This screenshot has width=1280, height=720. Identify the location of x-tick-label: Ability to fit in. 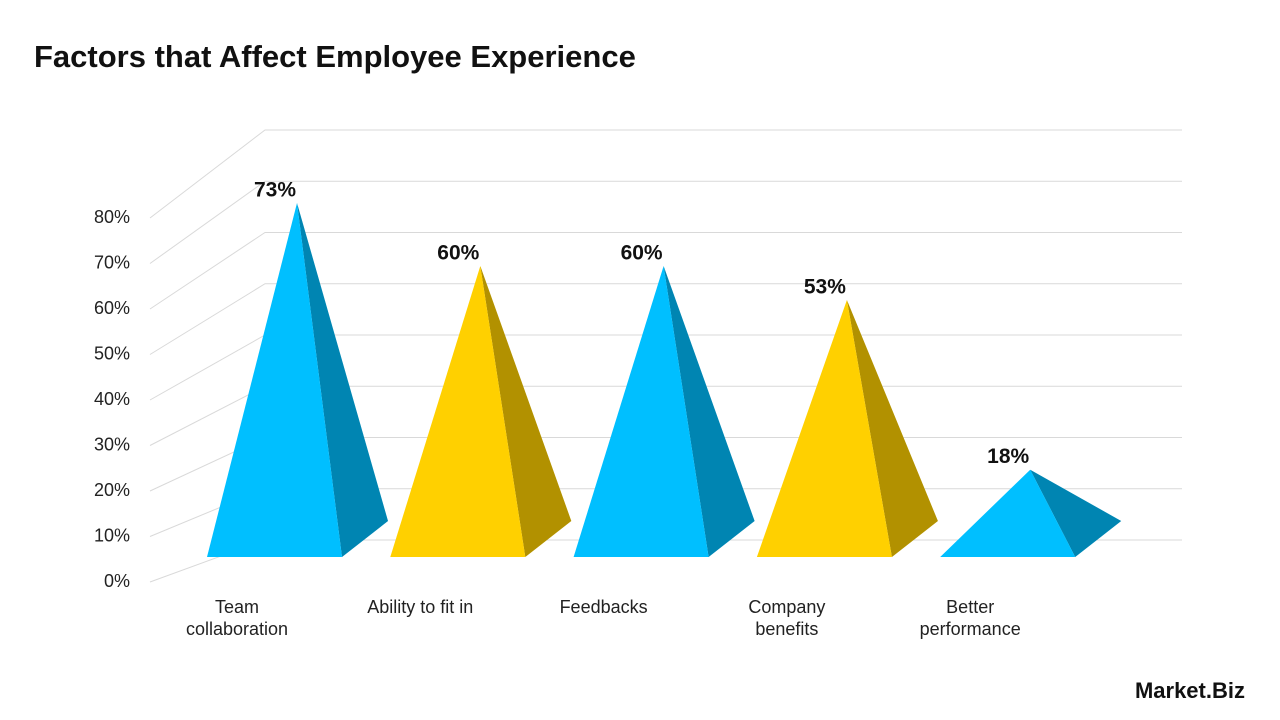
(420, 607).